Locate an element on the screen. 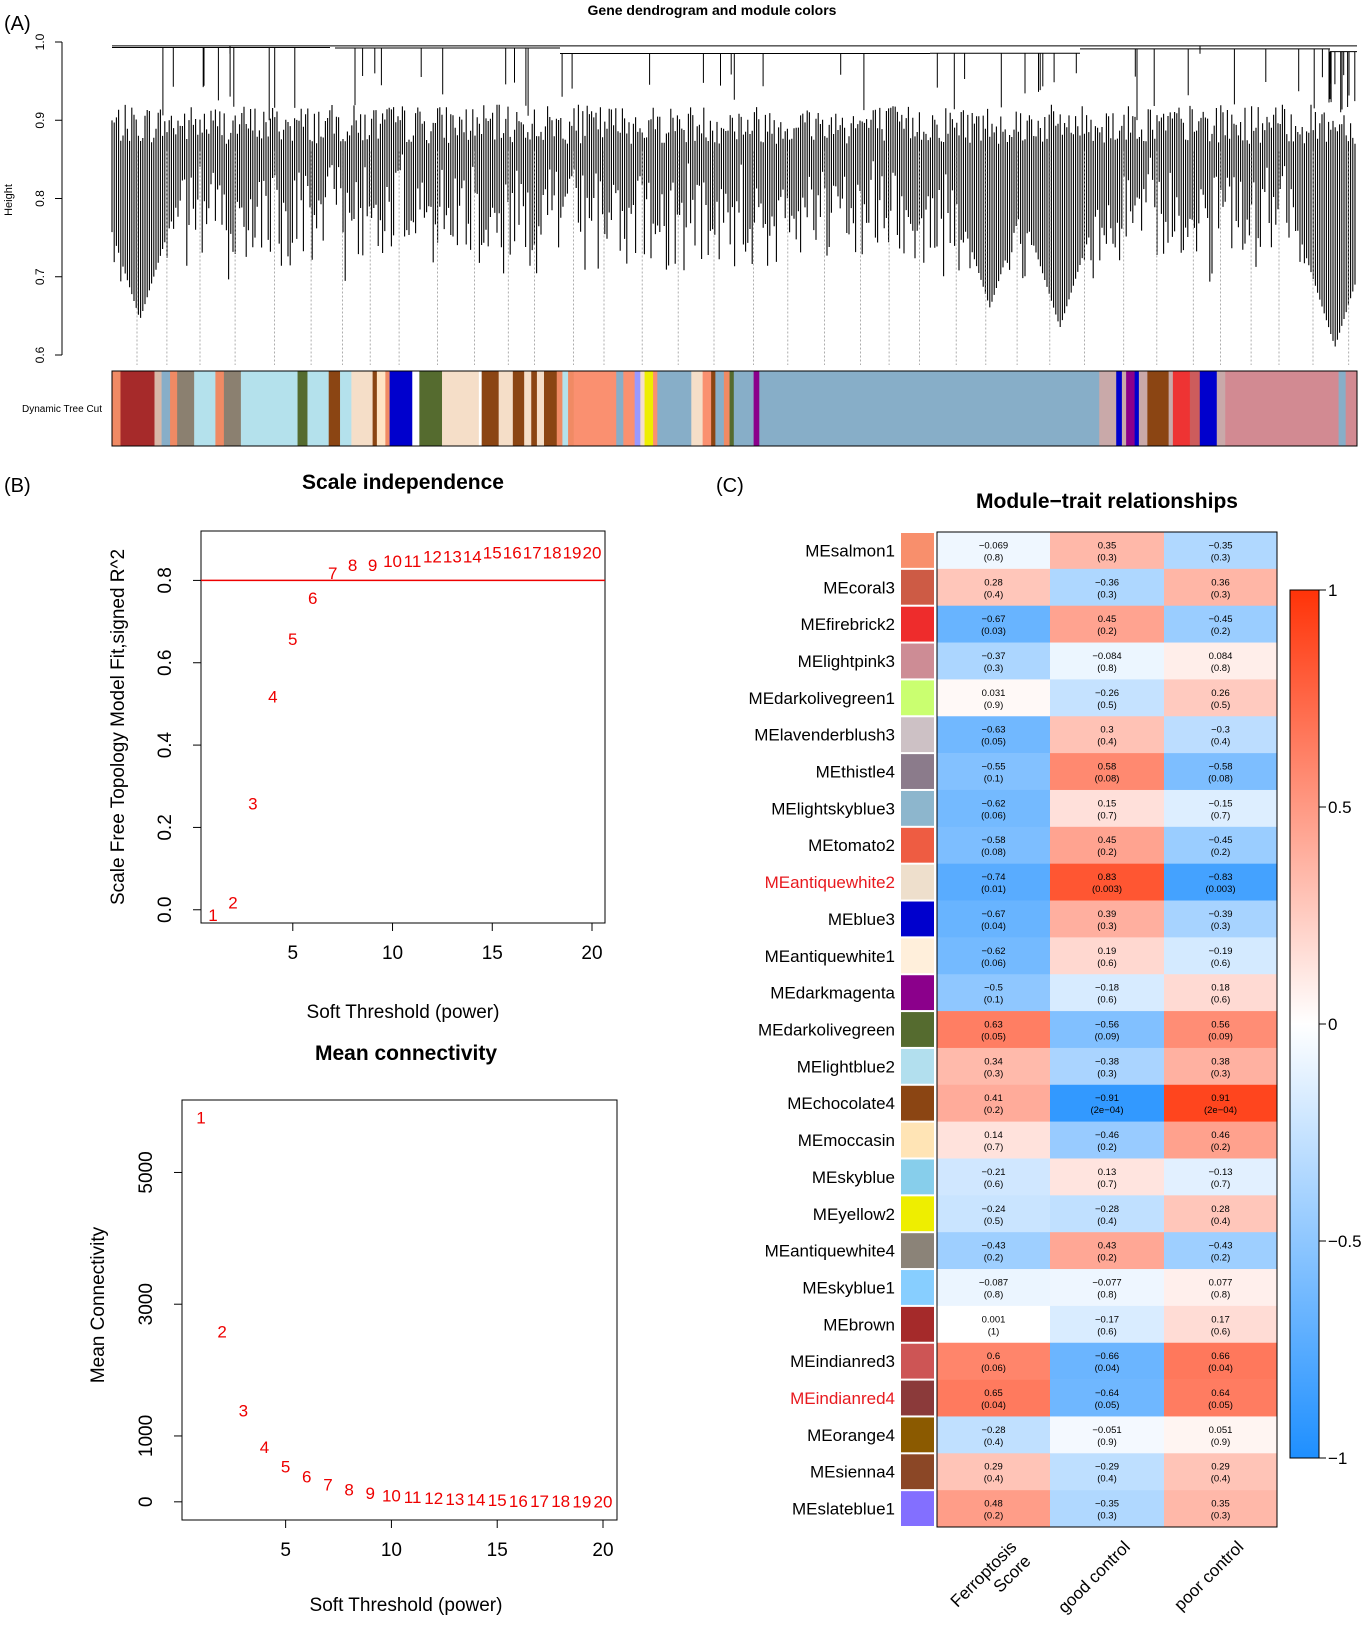 The width and height of the screenshot is (1367, 1627). power-point-label: 17 is located at coordinates (532, 553).